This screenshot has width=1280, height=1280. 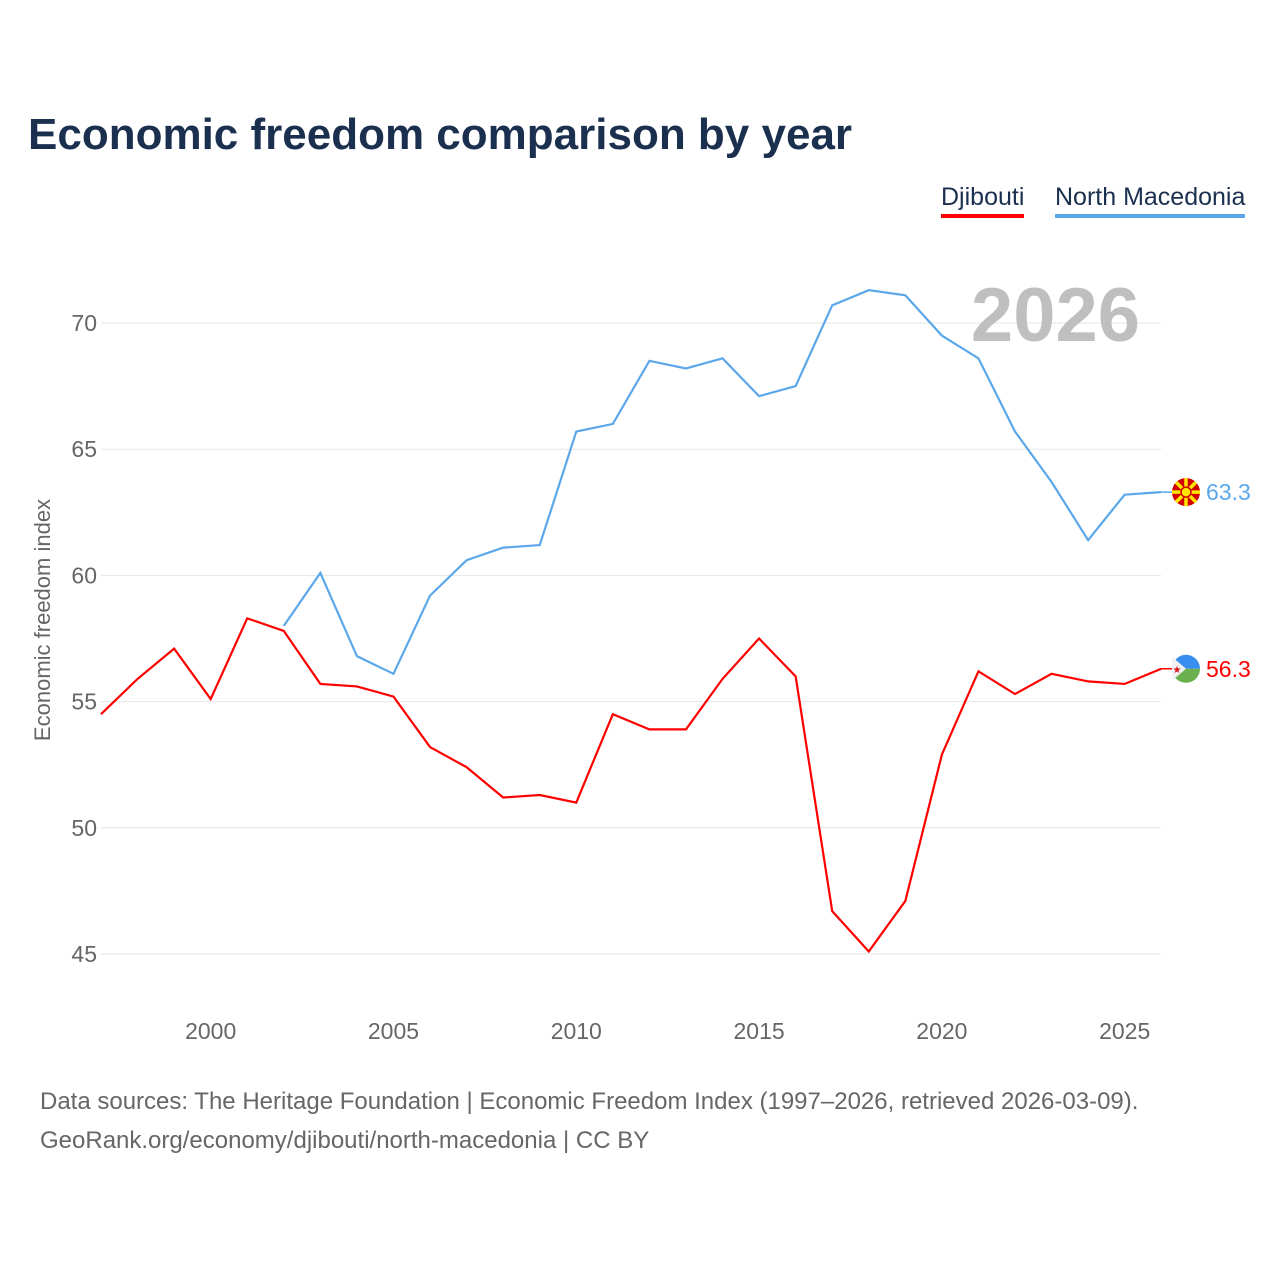 What do you see at coordinates (84, 323) in the screenshot?
I see `y-tick-label: 70` at bounding box center [84, 323].